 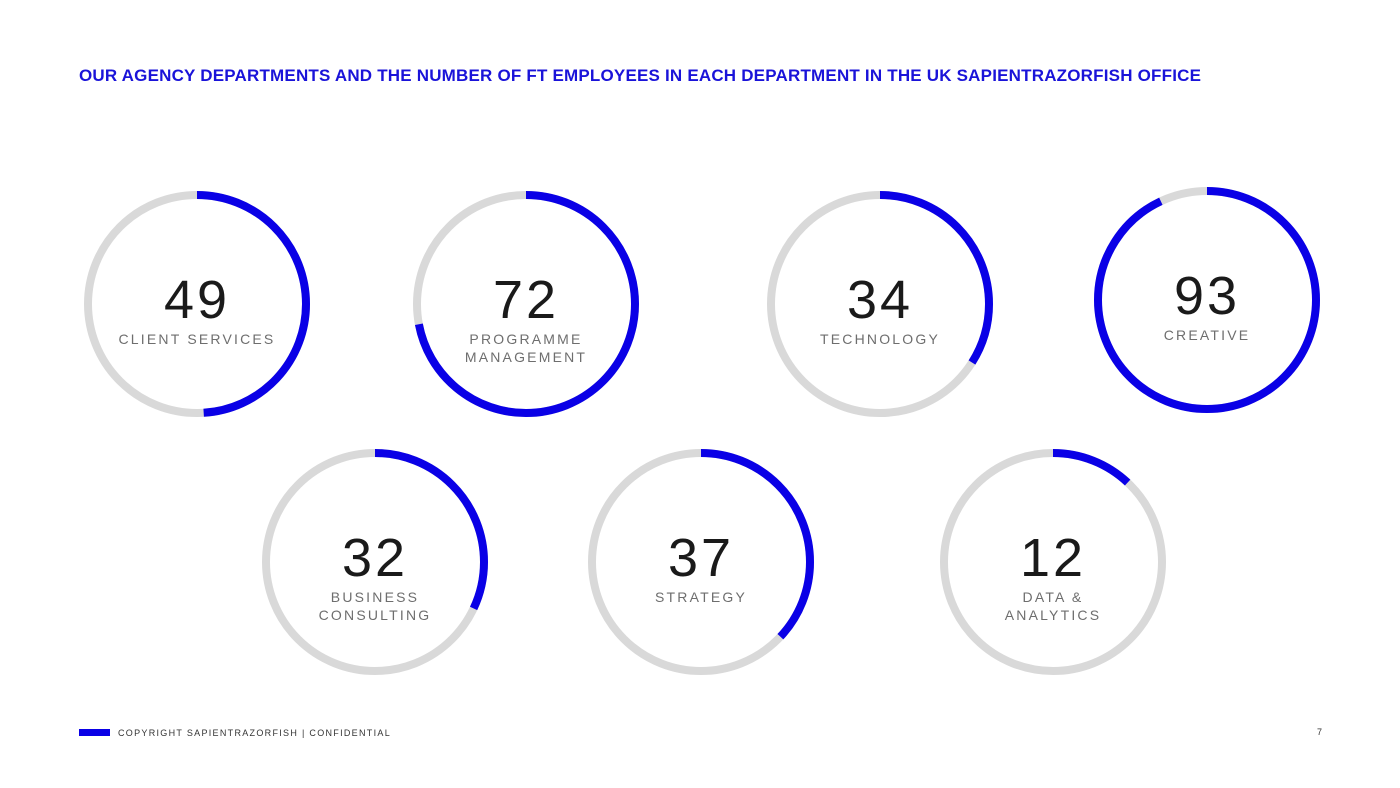 What do you see at coordinates (197, 339) in the screenshot?
I see `gauge-label: CLIENT SERVICES` at bounding box center [197, 339].